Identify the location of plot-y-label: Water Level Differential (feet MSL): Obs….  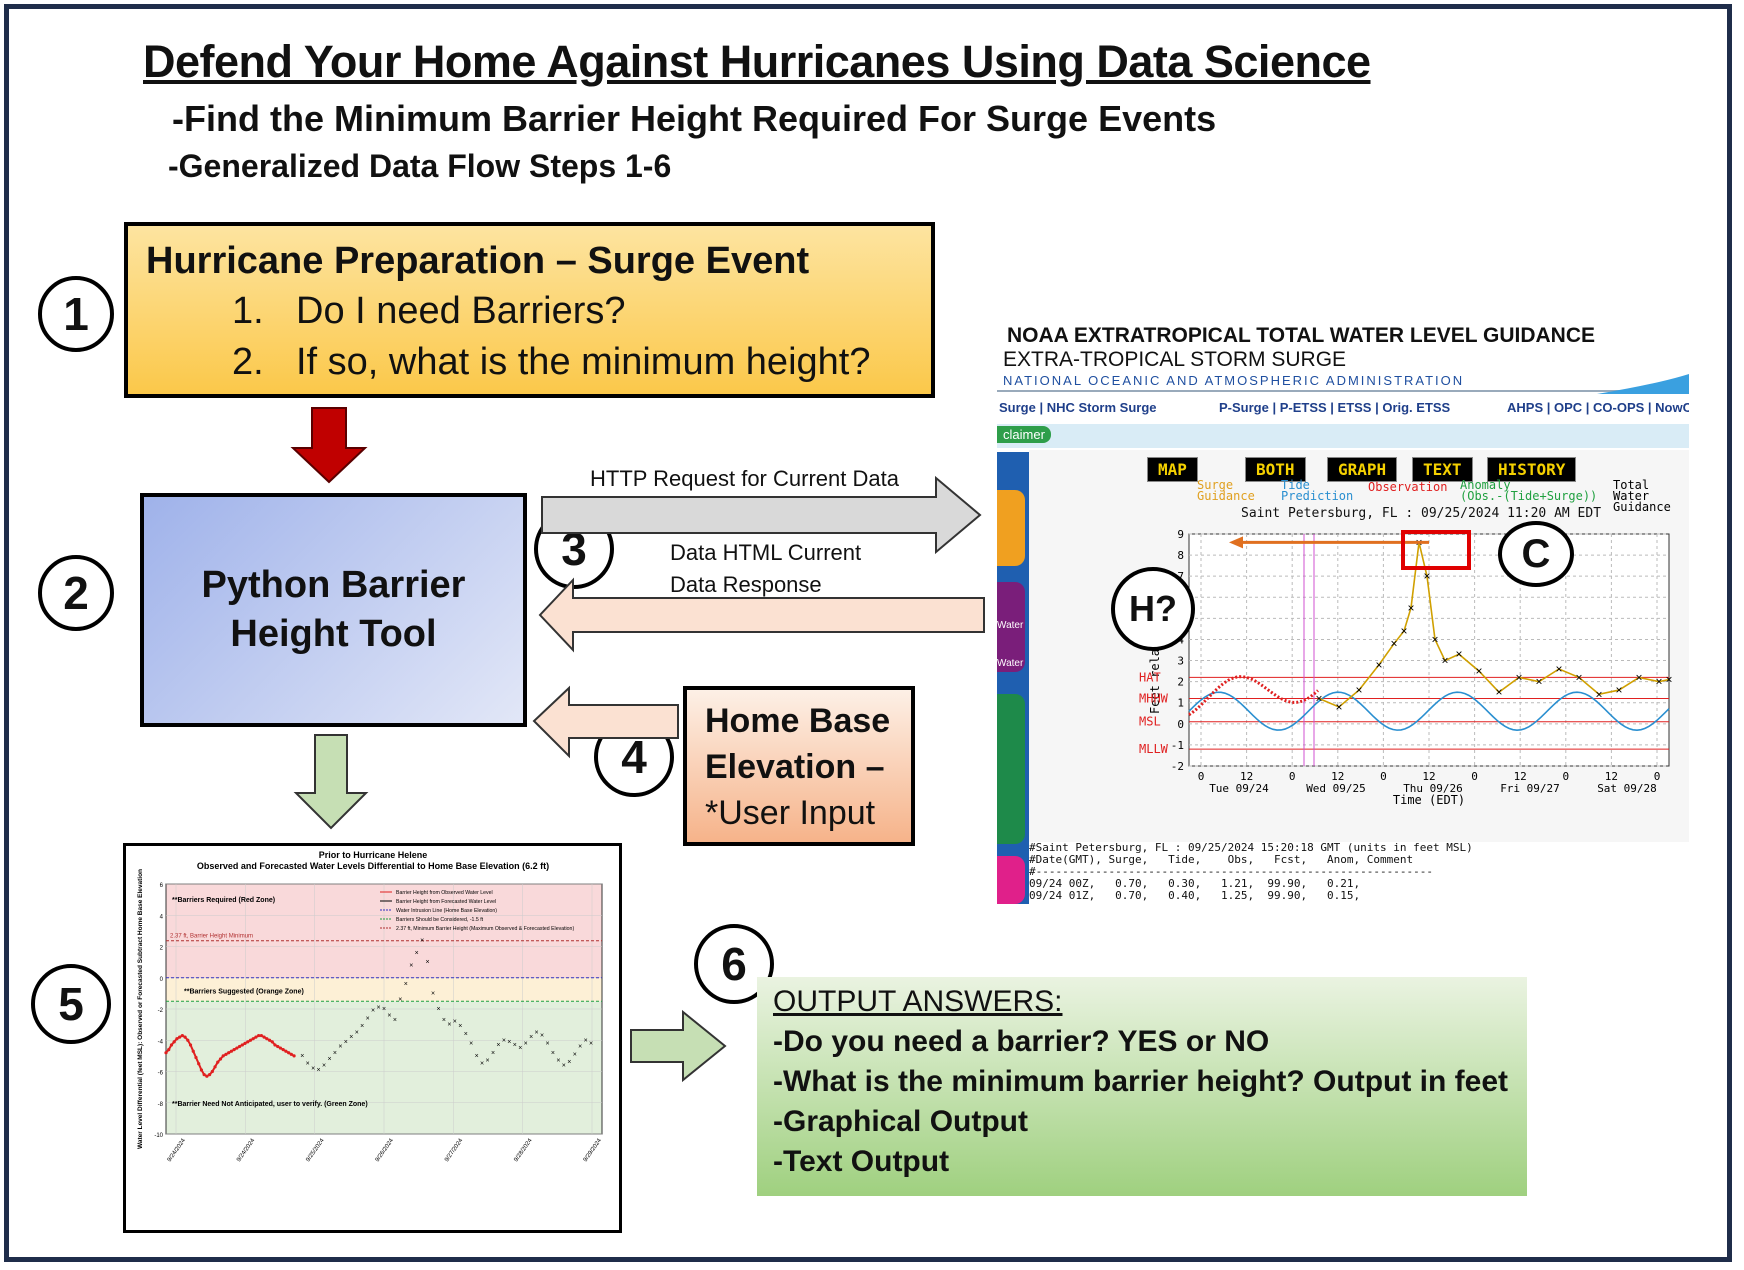
(140, 1009).